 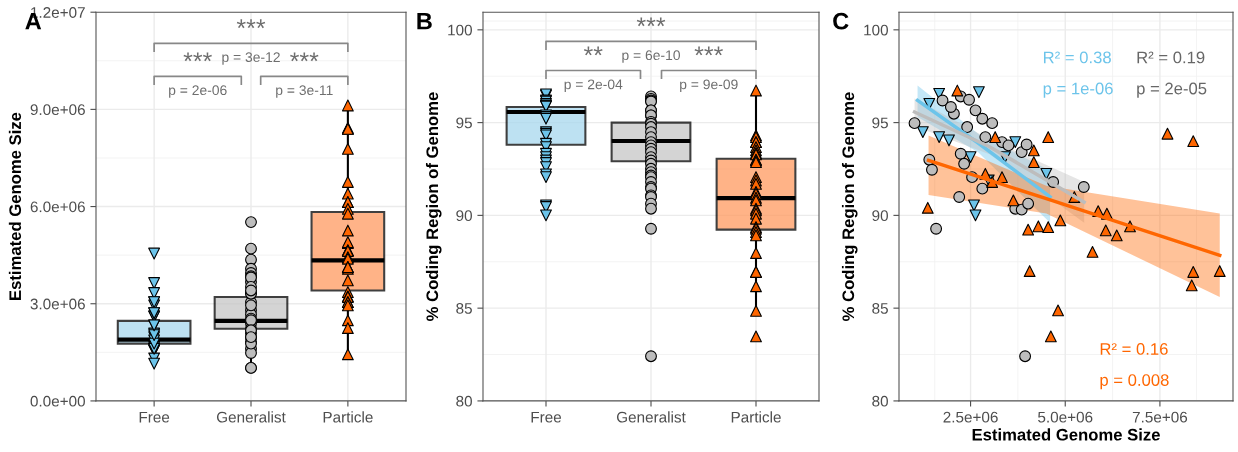 What do you see at coordinates (198, 91) in the screenshot?
I see `annotation: p = 2e-06` at bounding box center [198, 91].